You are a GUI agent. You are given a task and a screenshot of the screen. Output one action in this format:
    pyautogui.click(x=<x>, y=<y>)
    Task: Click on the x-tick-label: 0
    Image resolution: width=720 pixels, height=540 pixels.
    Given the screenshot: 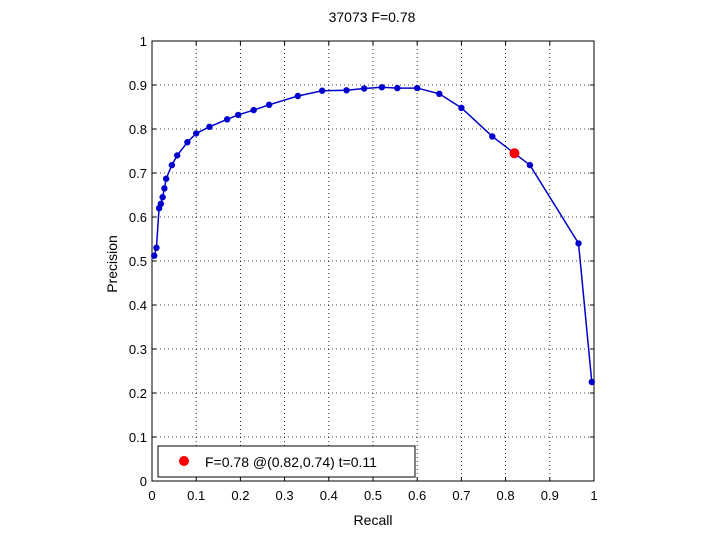 What is the action you would take?
    pyautogui.click(x=151, y=495)
    